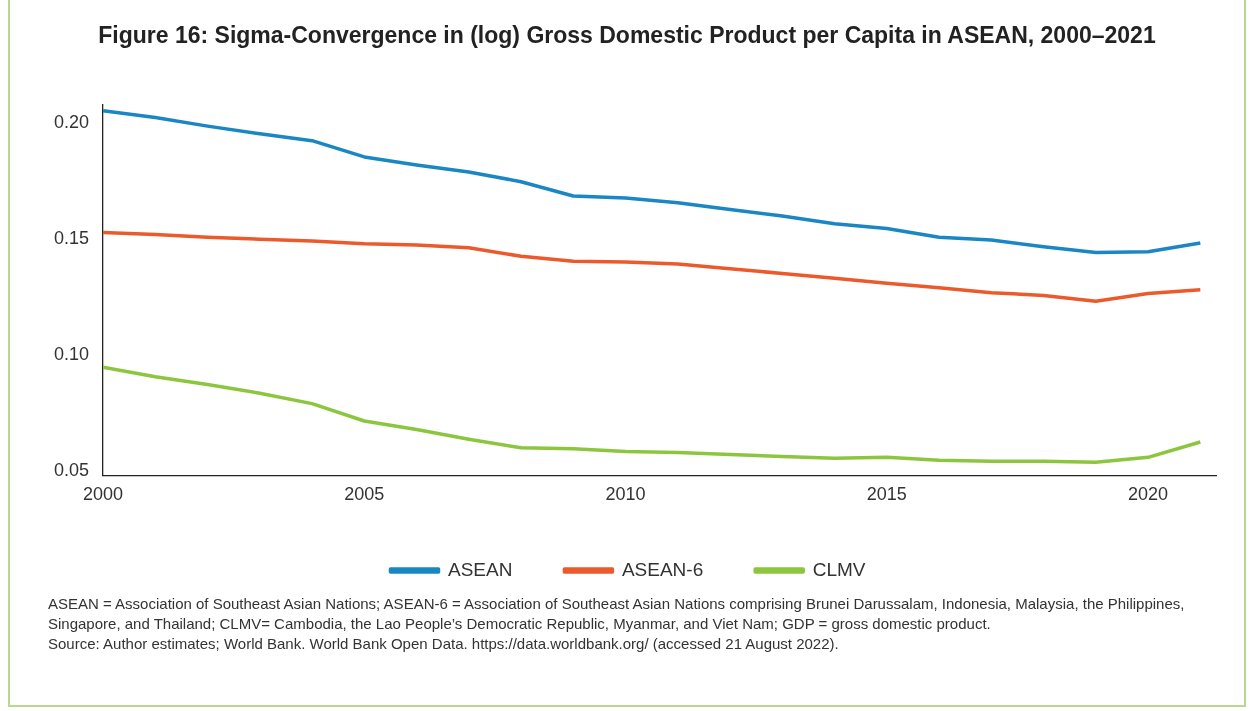  What do you see at coordinates (71, 122) in the screenshot?
I see `y-tick-label: 0.20` at bounding box center [71, 122].